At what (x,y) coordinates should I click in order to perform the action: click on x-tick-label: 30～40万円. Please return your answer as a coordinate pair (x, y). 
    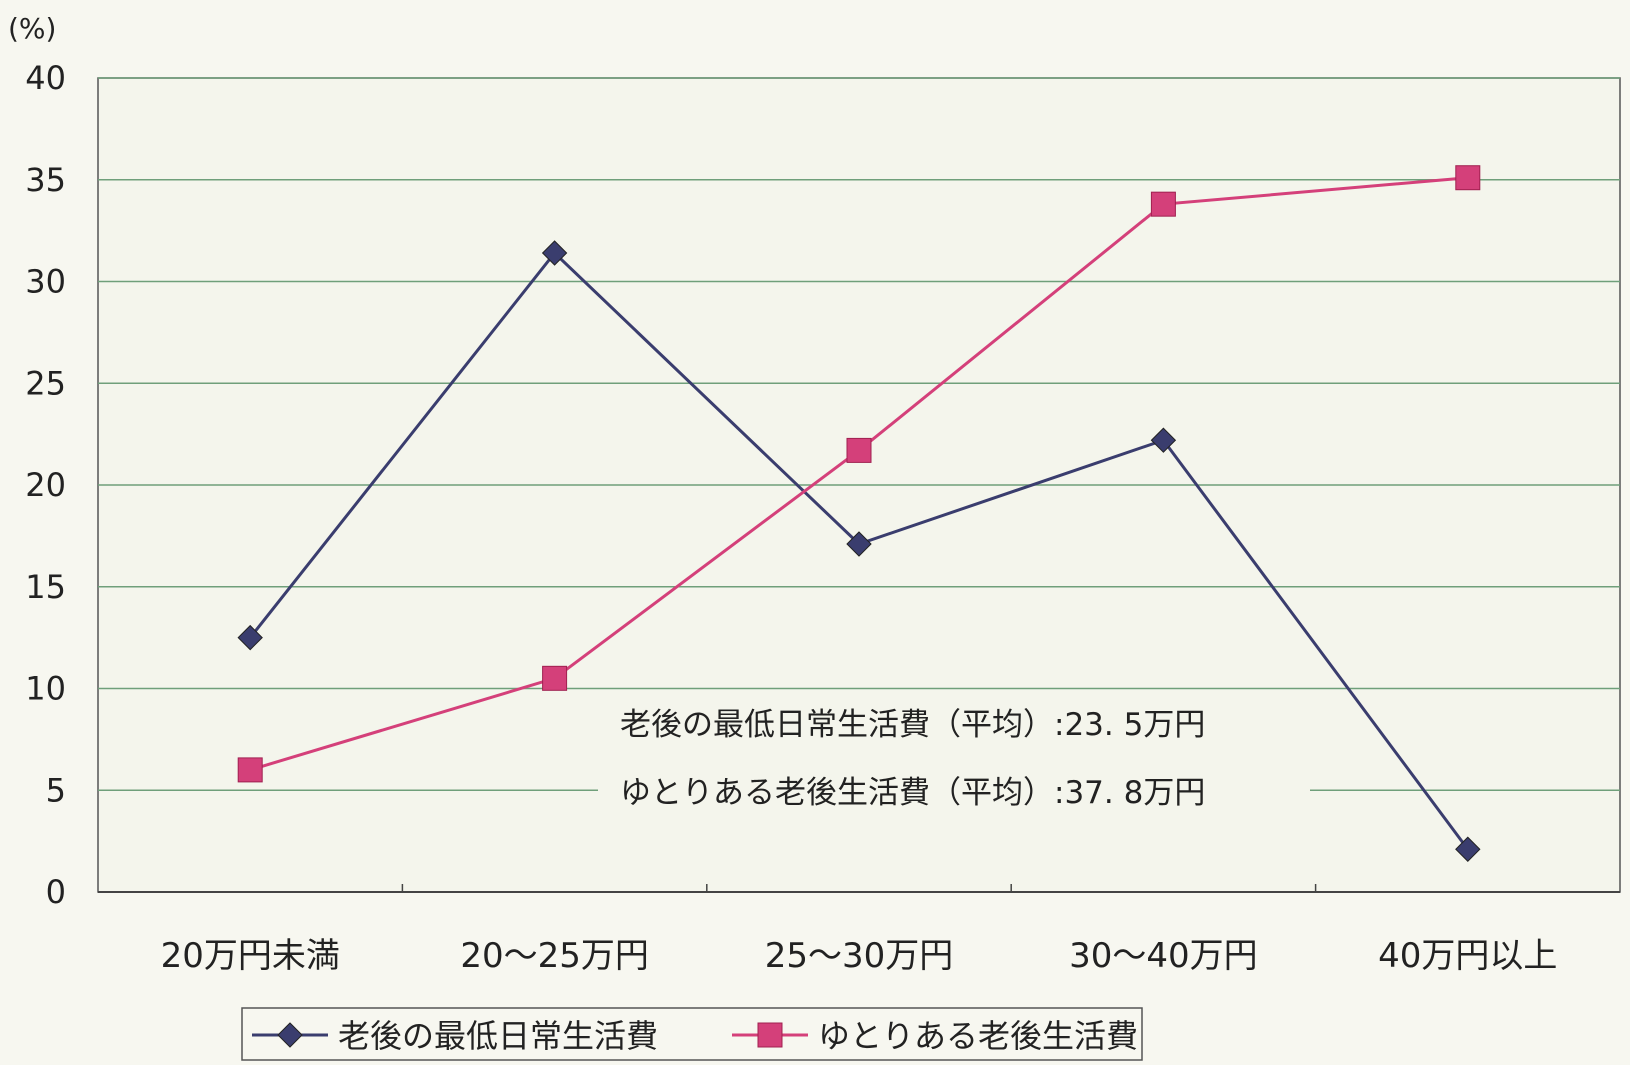
    Looking at the image, I should click on (1163, 956).